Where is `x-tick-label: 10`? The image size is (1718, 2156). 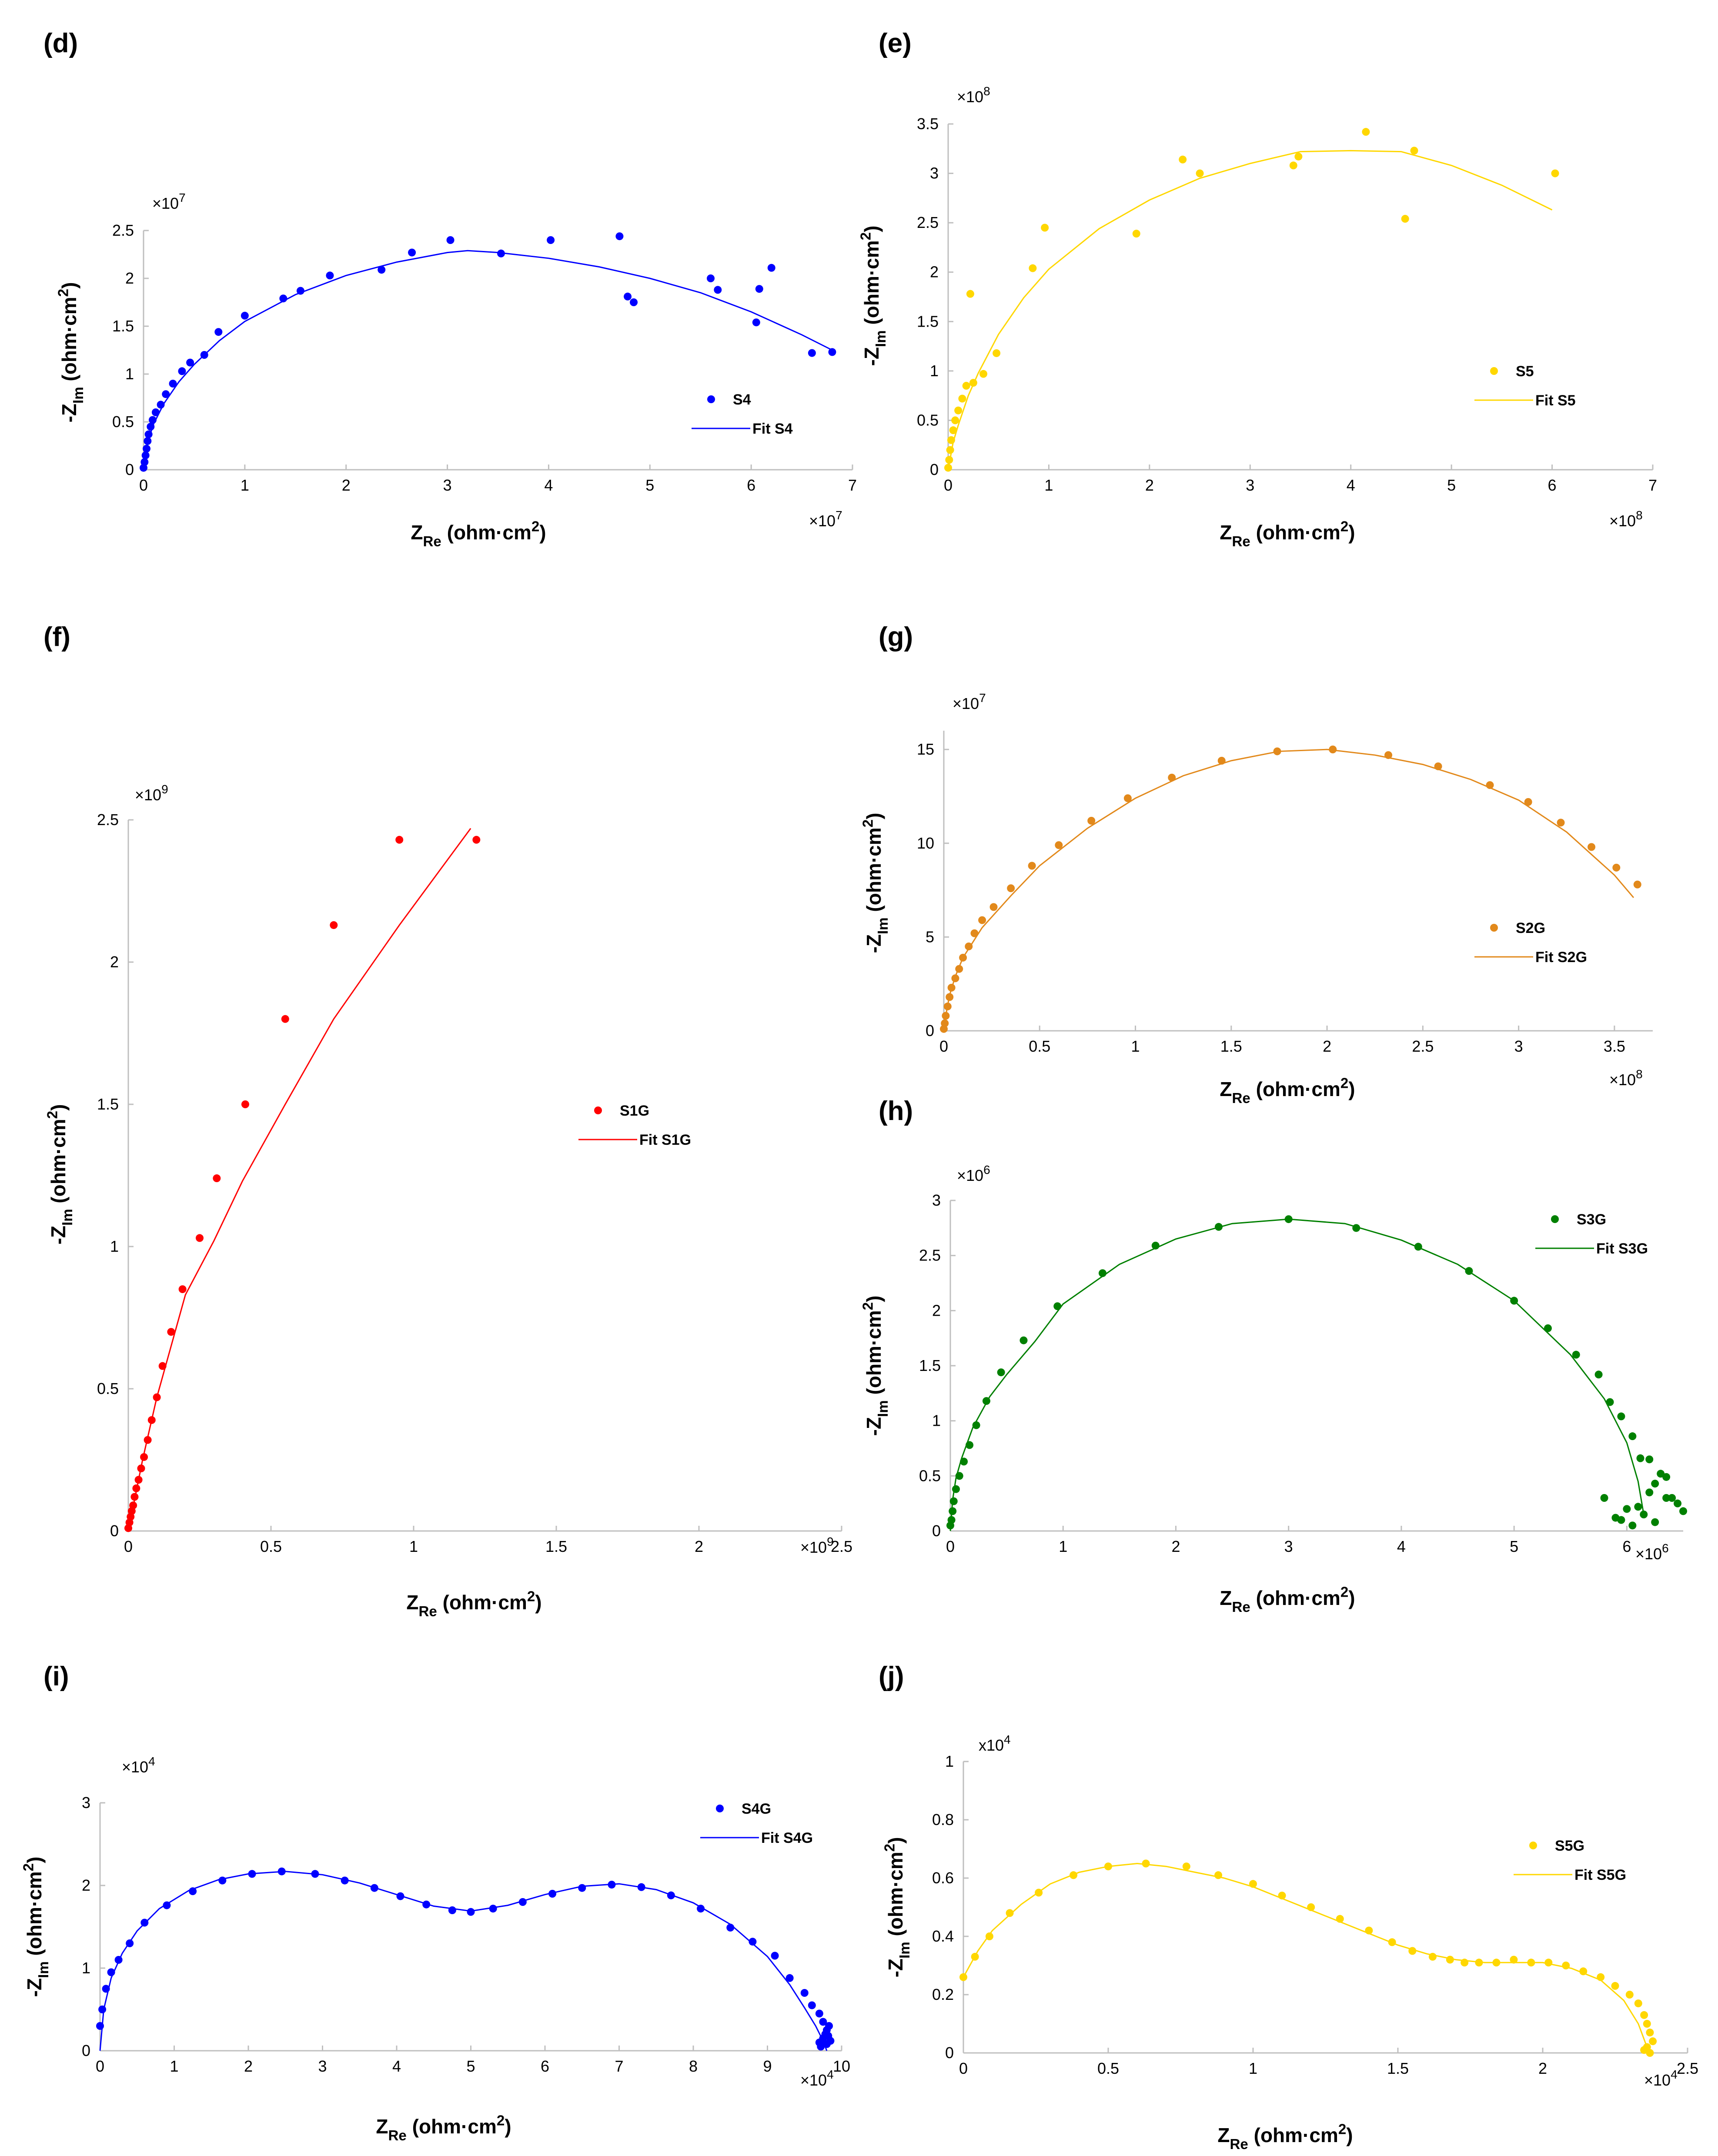
x-tick-label: 10 is located at coordinates (841, 2066).